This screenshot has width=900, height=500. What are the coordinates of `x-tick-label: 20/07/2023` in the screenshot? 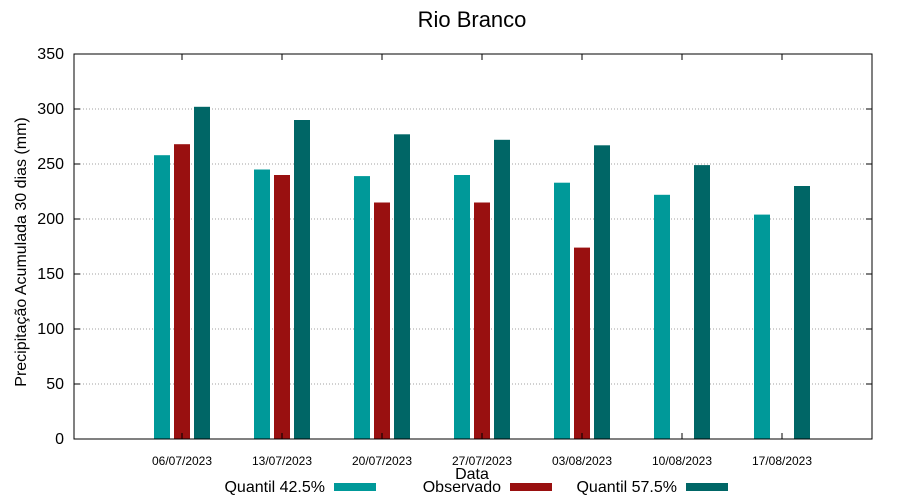 It's located at (382, 461).